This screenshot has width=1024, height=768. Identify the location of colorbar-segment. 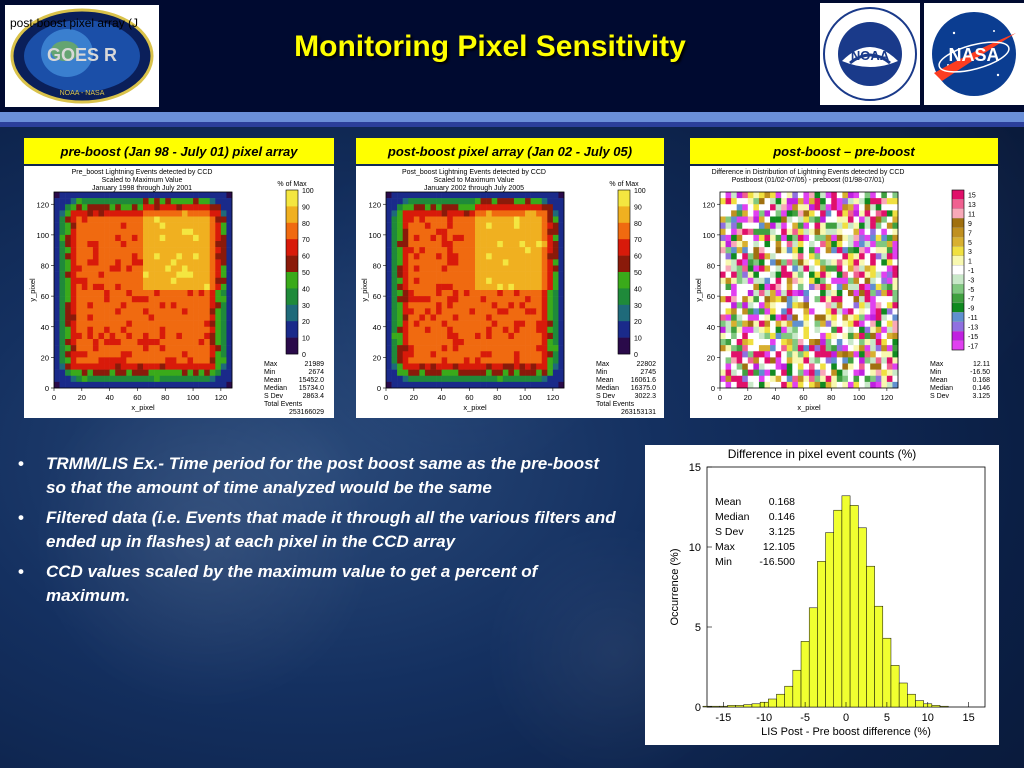
(958, 194).